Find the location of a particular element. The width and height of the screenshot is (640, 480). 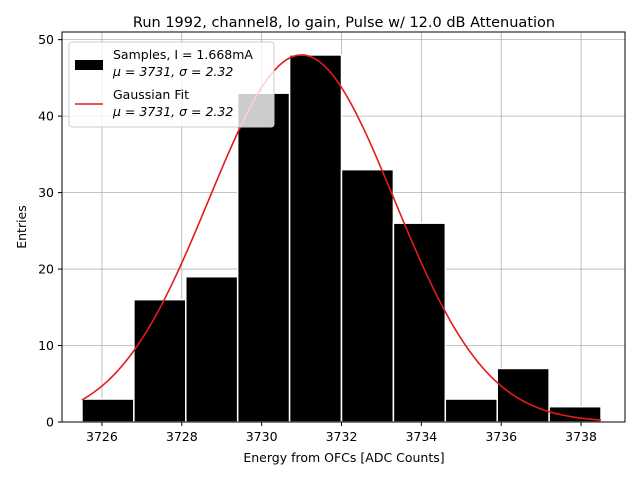

y-tick-label: 40 is located at coordinates (46, 116).